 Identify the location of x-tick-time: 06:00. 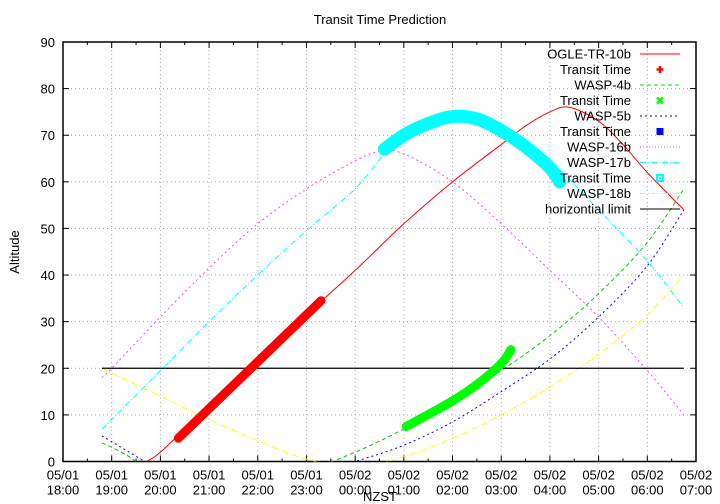
(647, 490).